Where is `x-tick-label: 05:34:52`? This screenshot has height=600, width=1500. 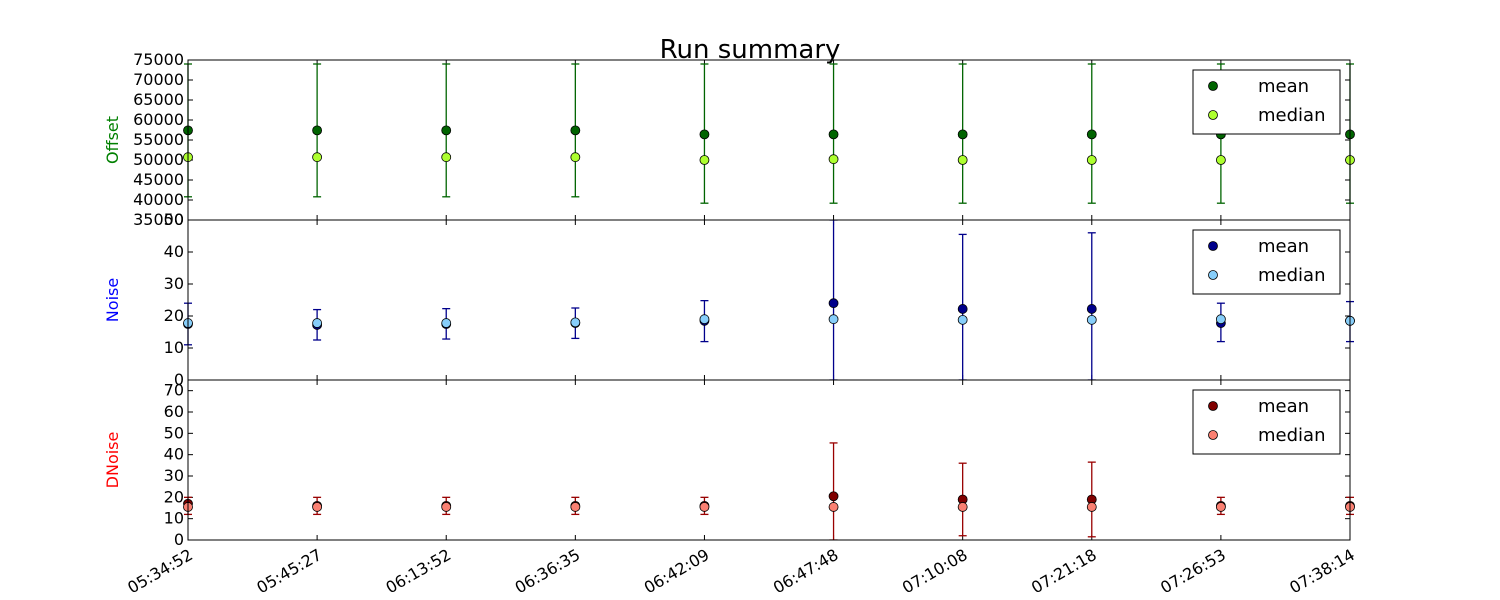
x-tick-label: 05:34:52 is located at coordinates (160, 571).